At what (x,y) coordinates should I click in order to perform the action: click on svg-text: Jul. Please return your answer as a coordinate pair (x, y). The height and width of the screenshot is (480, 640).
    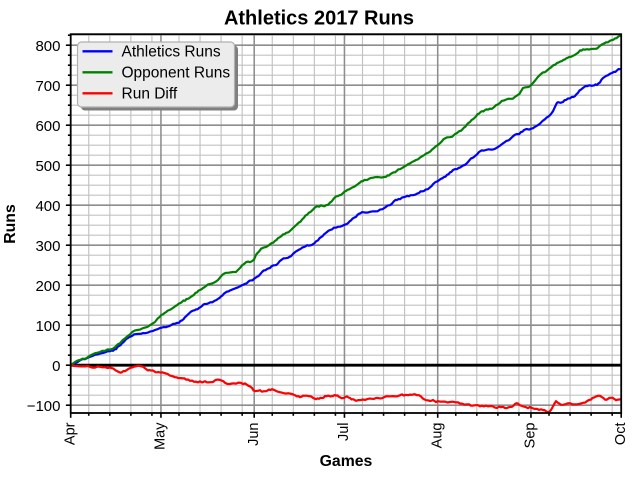
    Looking at the image, I should click on (344, 432).